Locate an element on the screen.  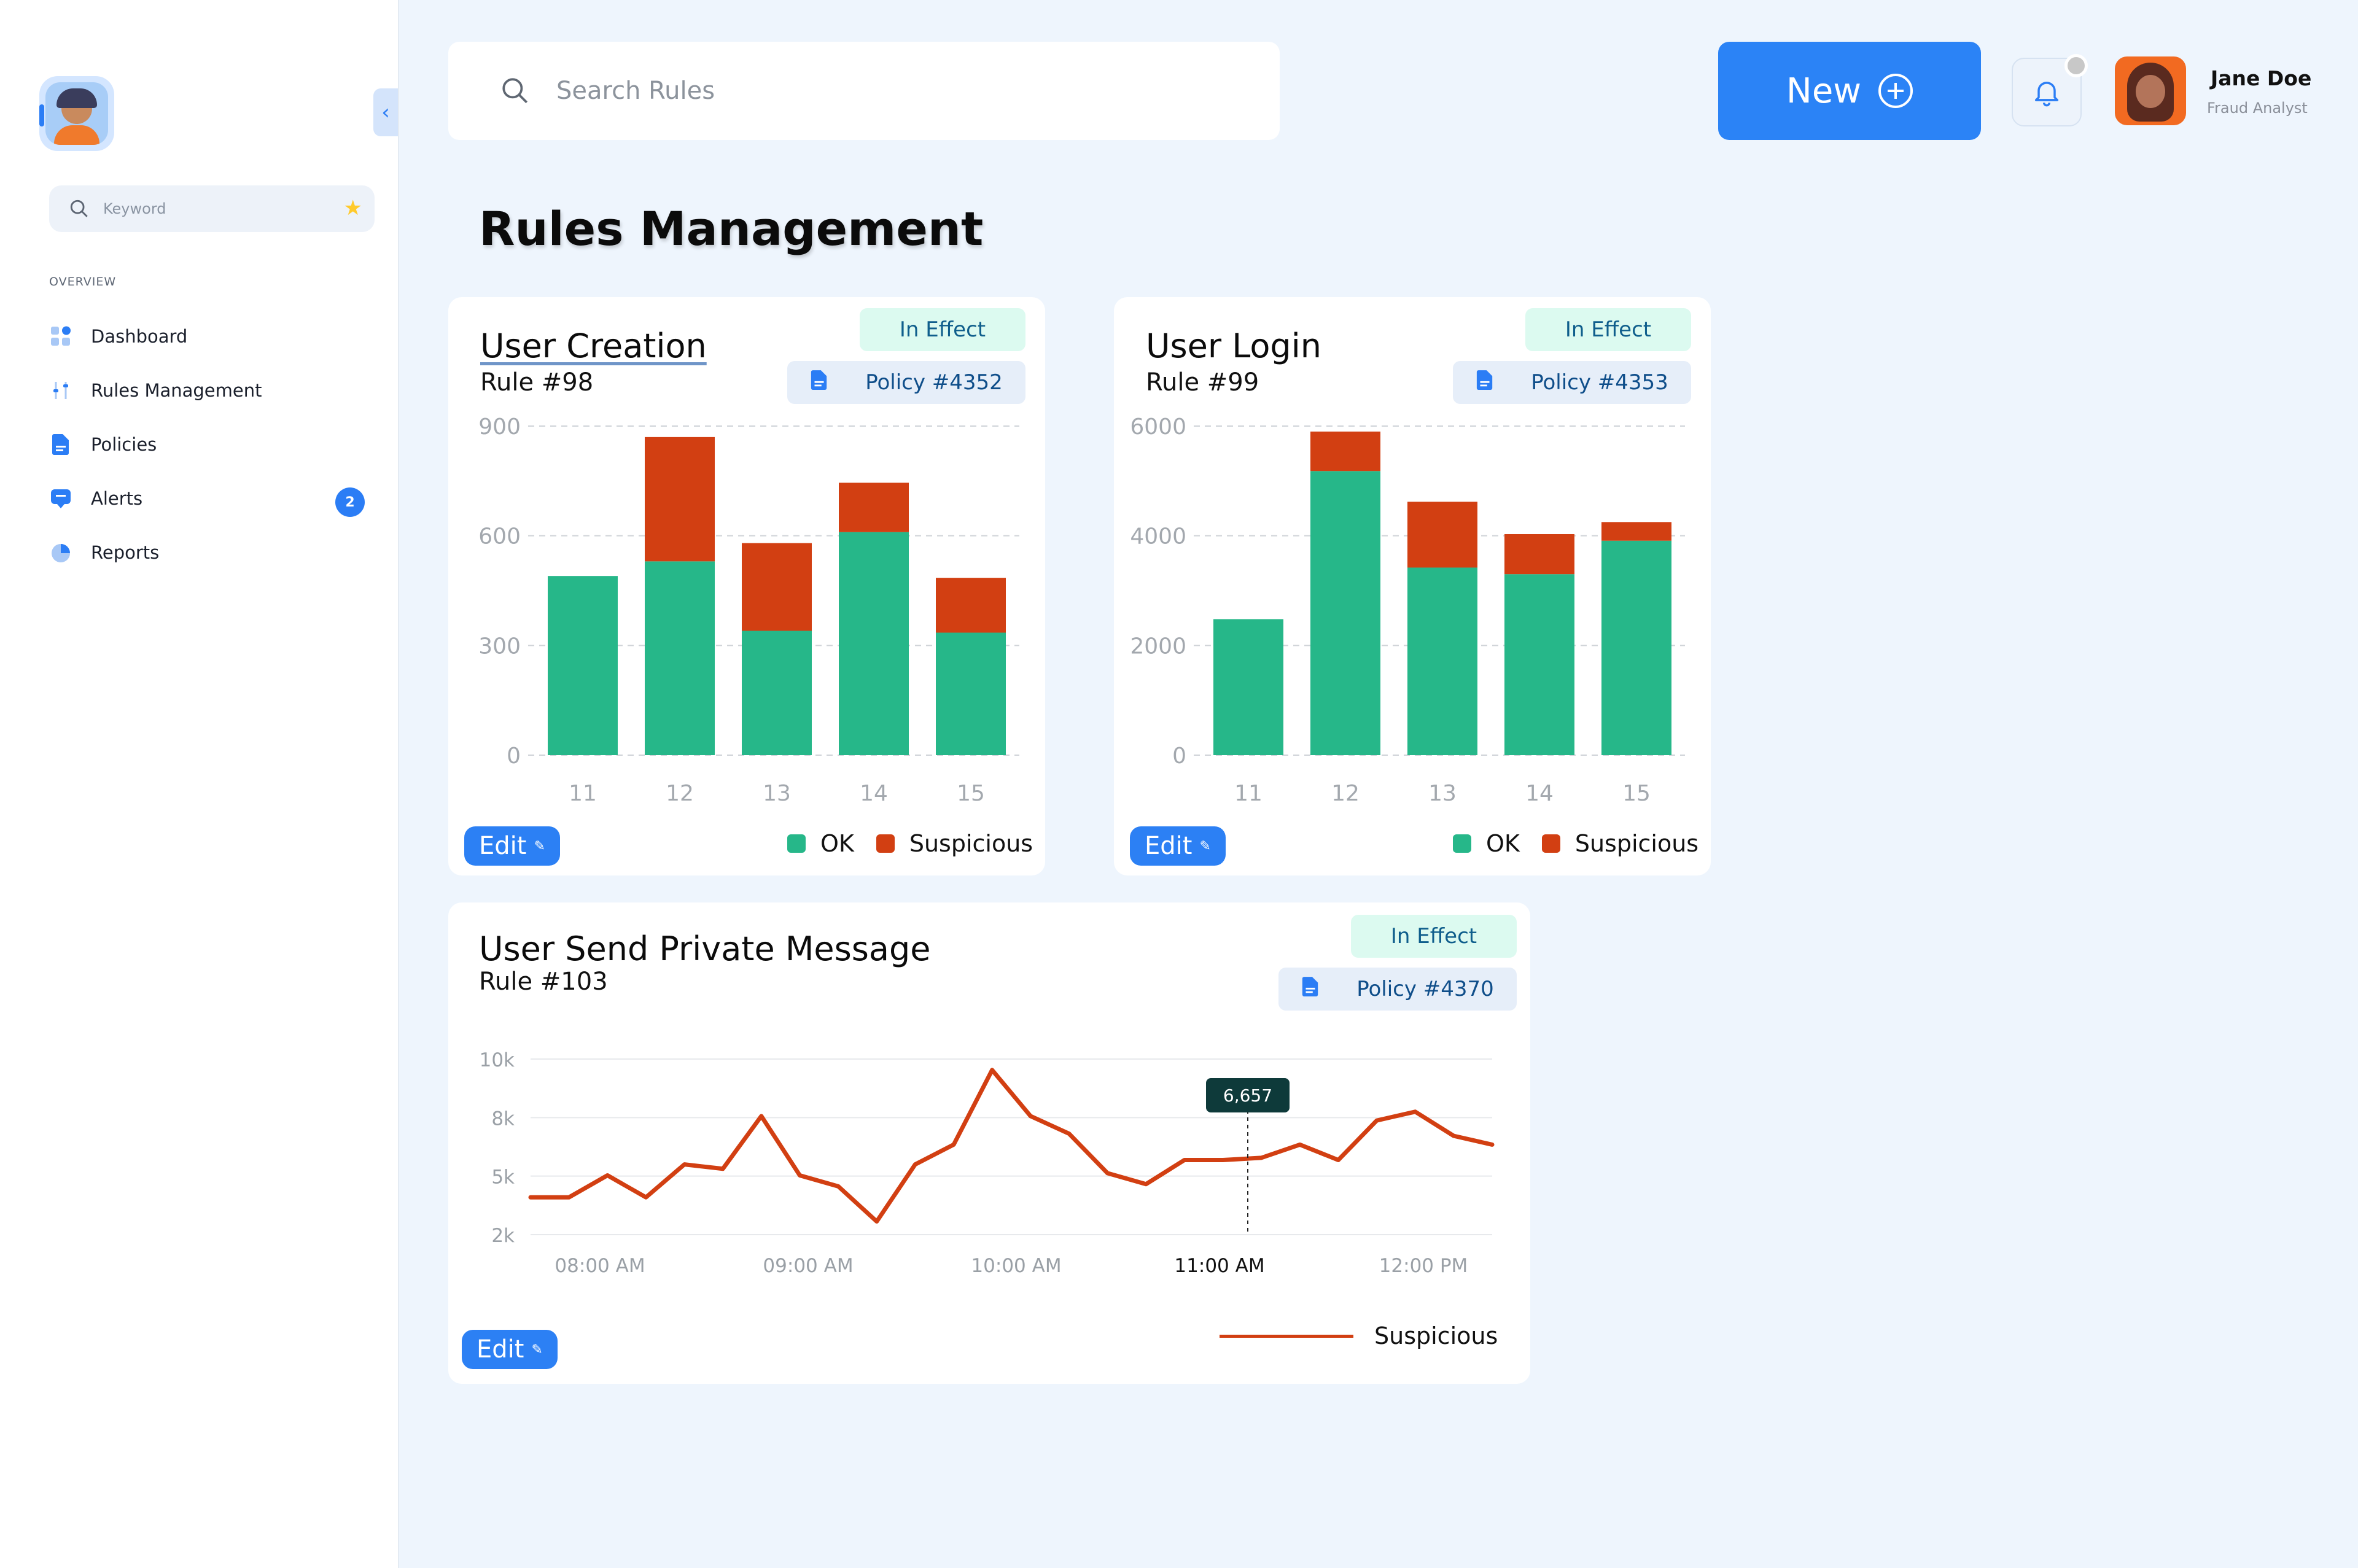
sidebar-item-dashboard: Dashboard is located at coordinates (208, 336).